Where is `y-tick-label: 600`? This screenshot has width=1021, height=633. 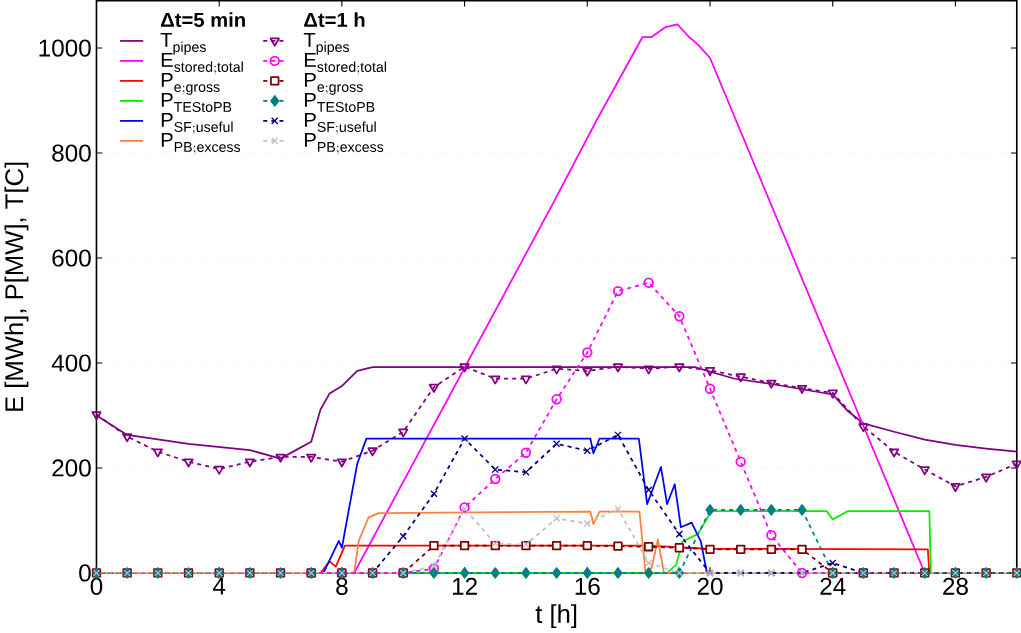 y-tick-label: 600 is located at coordinates (71, 258).